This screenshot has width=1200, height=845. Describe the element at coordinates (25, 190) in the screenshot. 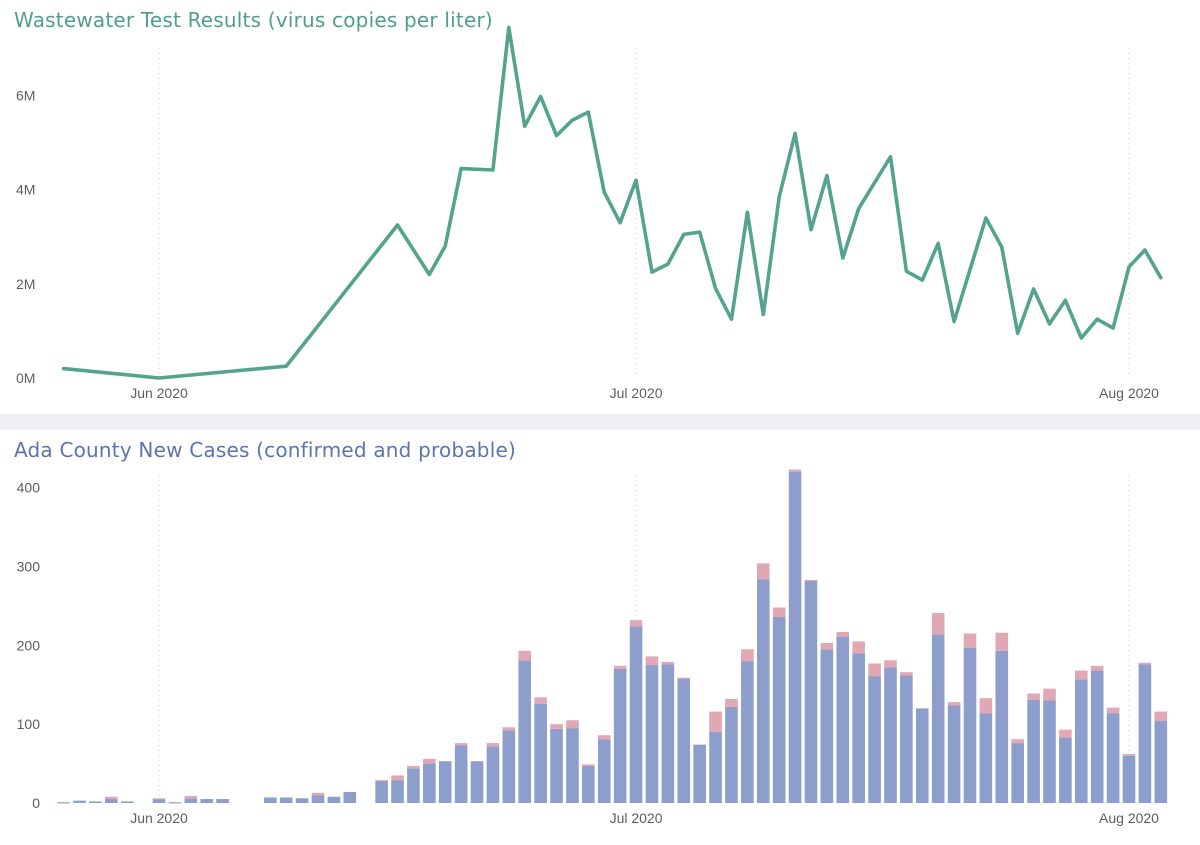

I see `y-tick-label: 4M` at that location.